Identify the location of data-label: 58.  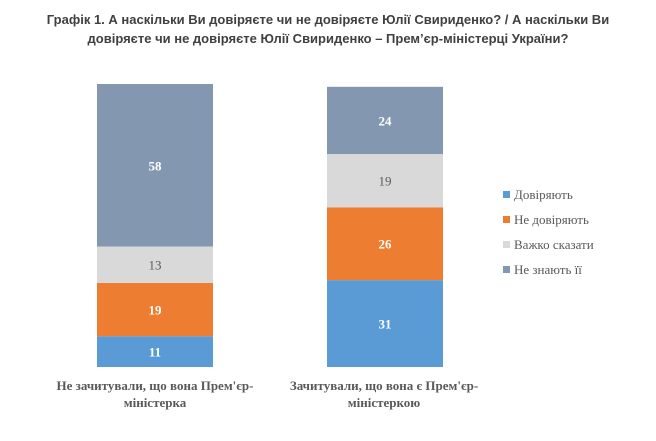
(156, 165).